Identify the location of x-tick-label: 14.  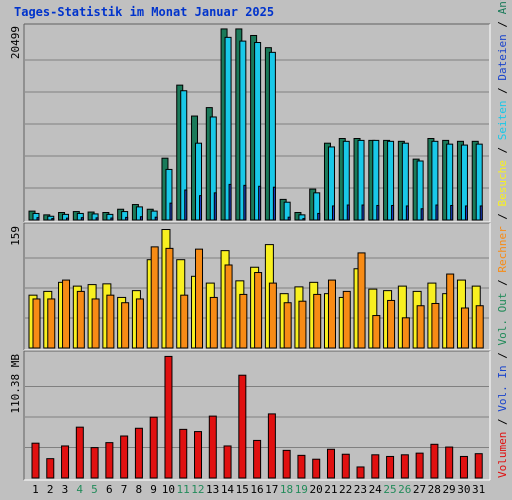
(228, 489).